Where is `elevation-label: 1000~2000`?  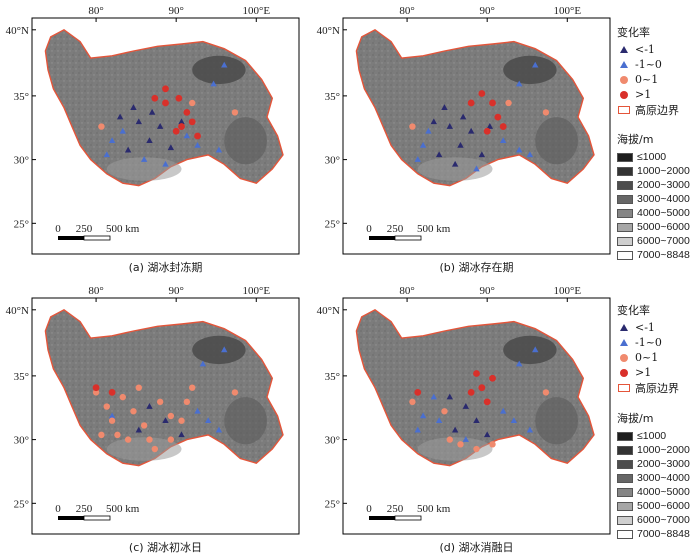 elevation-label: 1000~2000 is located at coordinates (663, 450).